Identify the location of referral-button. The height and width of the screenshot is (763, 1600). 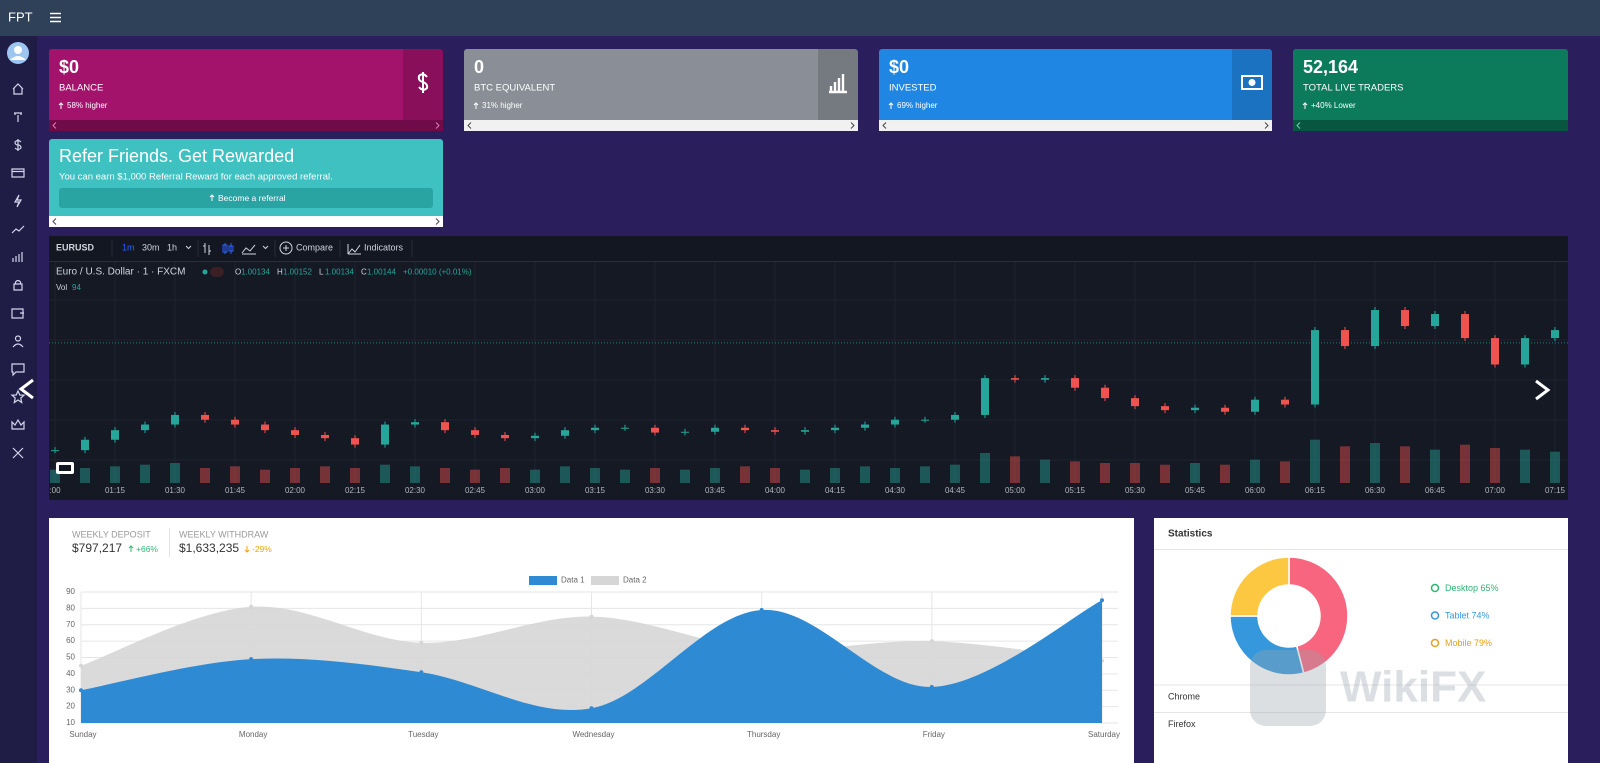
(246, 198).